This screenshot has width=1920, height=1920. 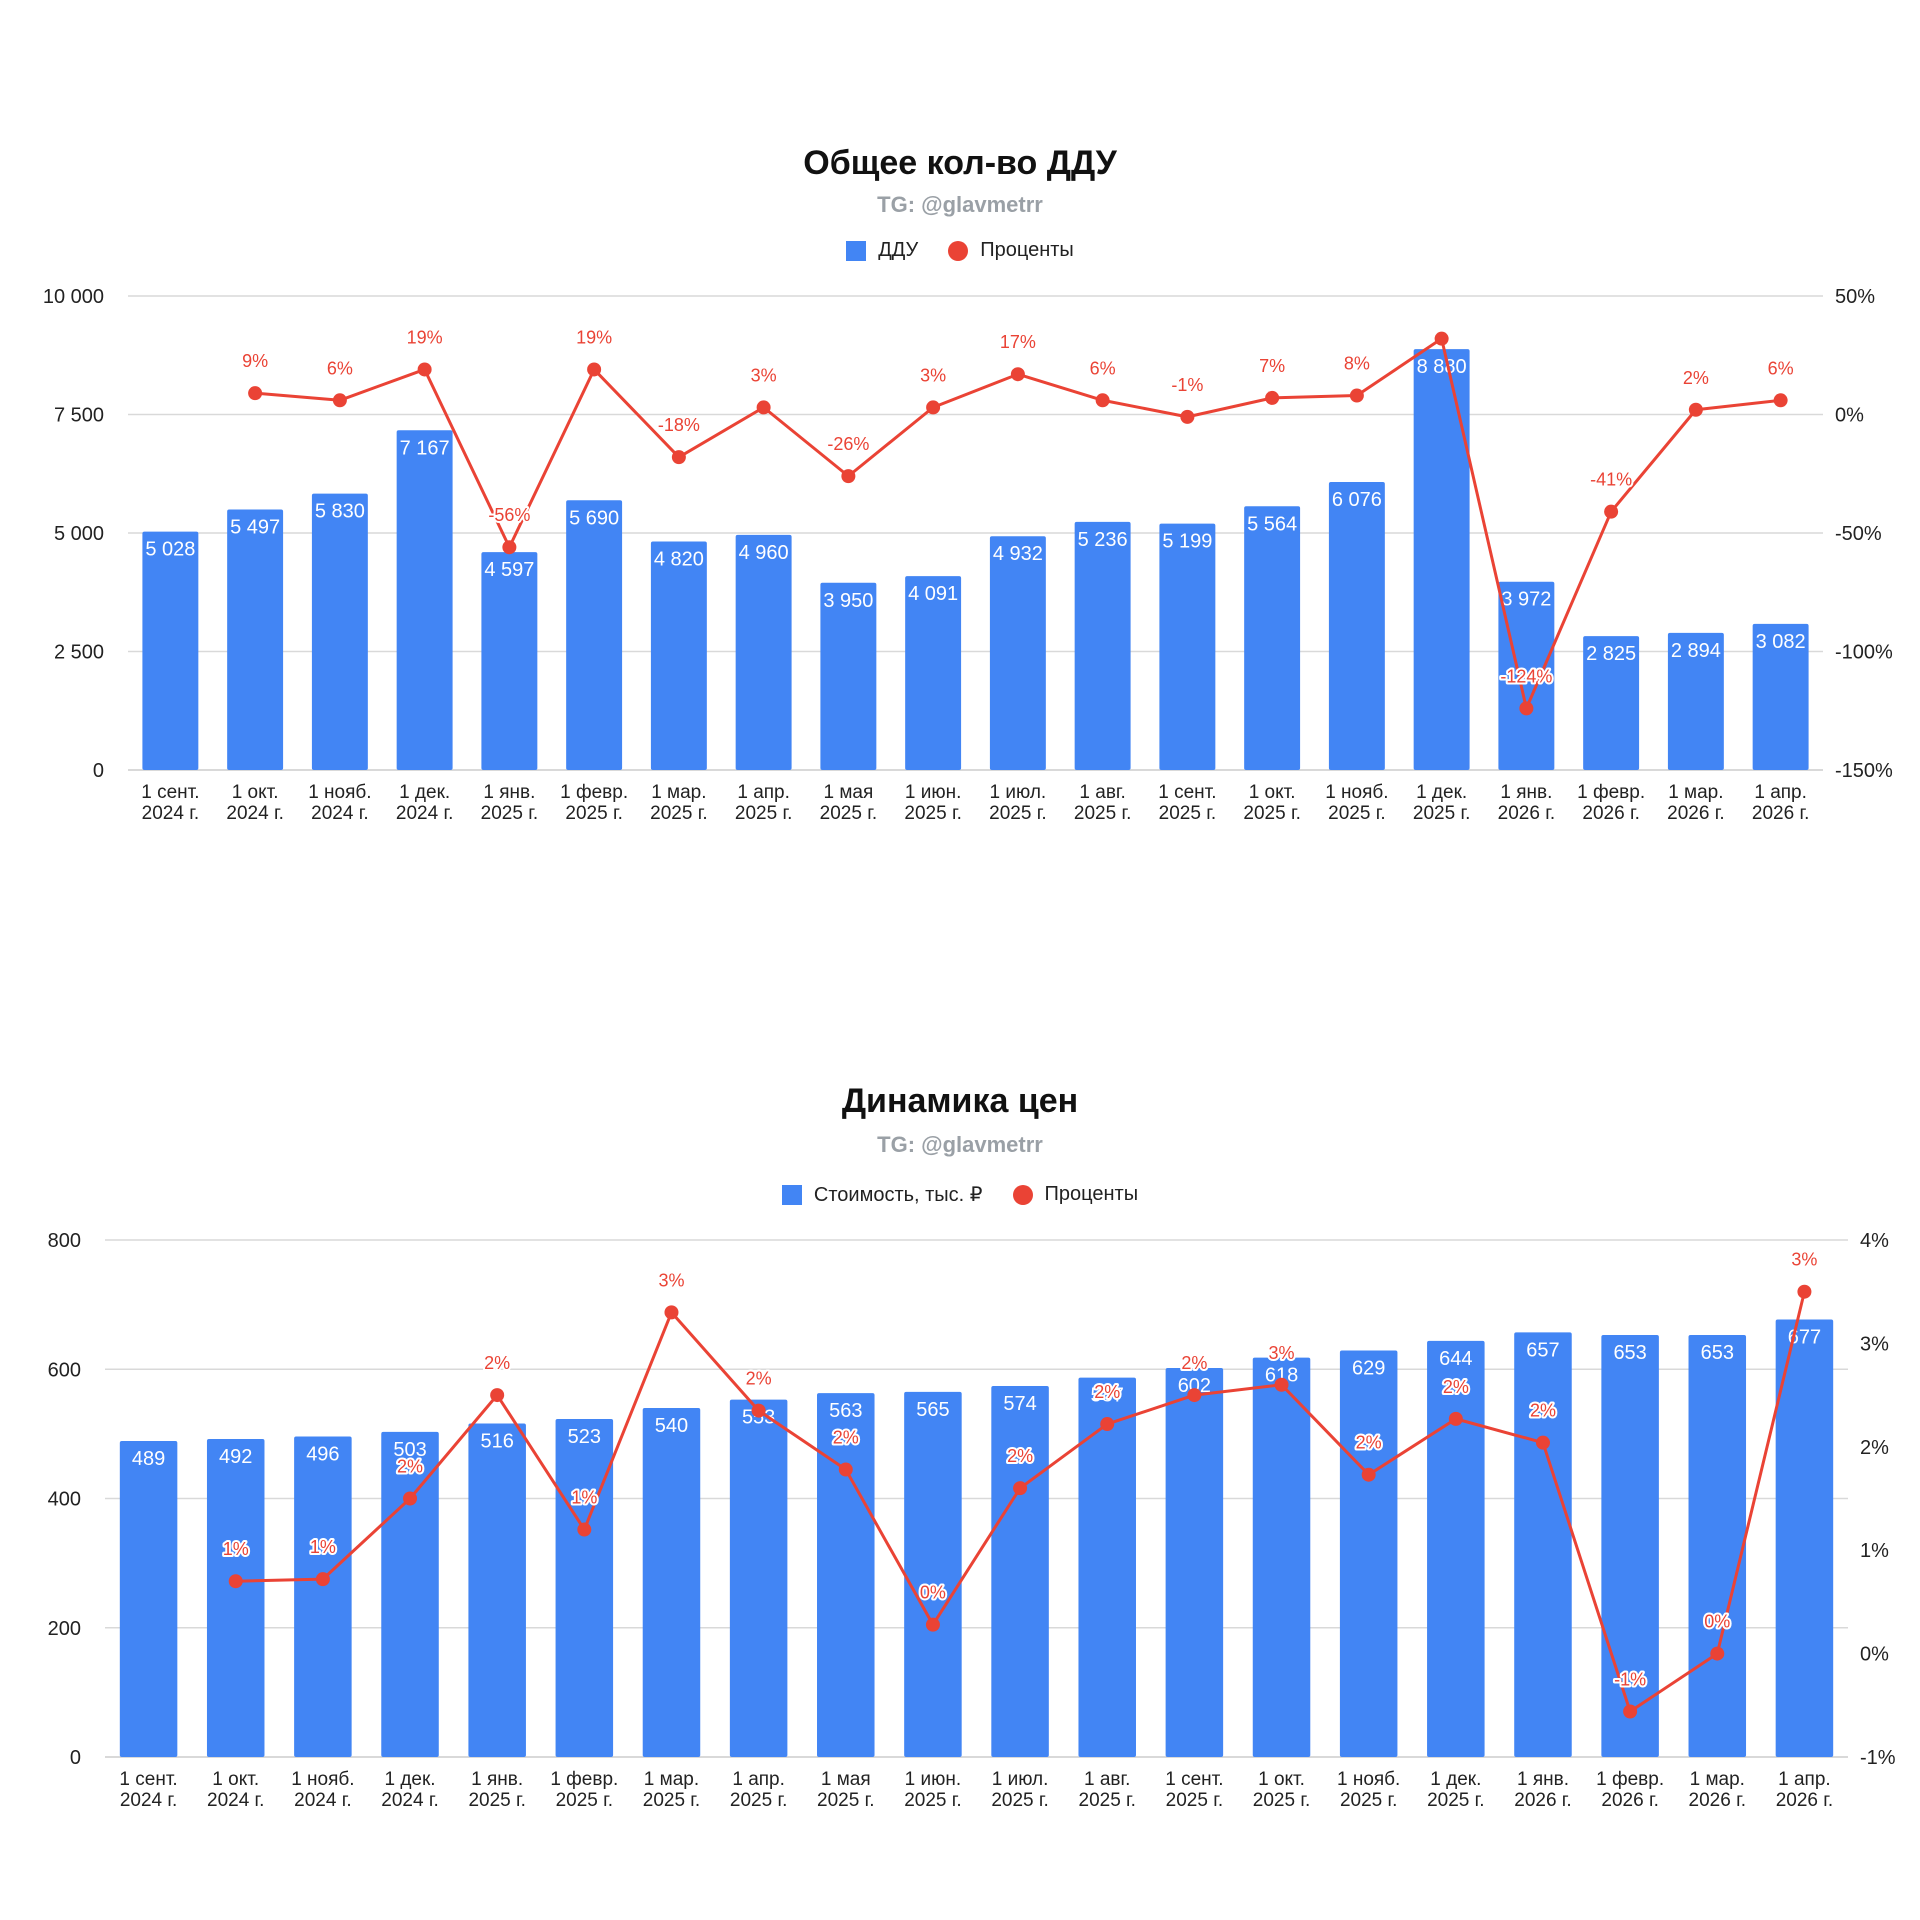 I want to click on x-tick-label: 1 авг., so click(x=1107, y=1779).